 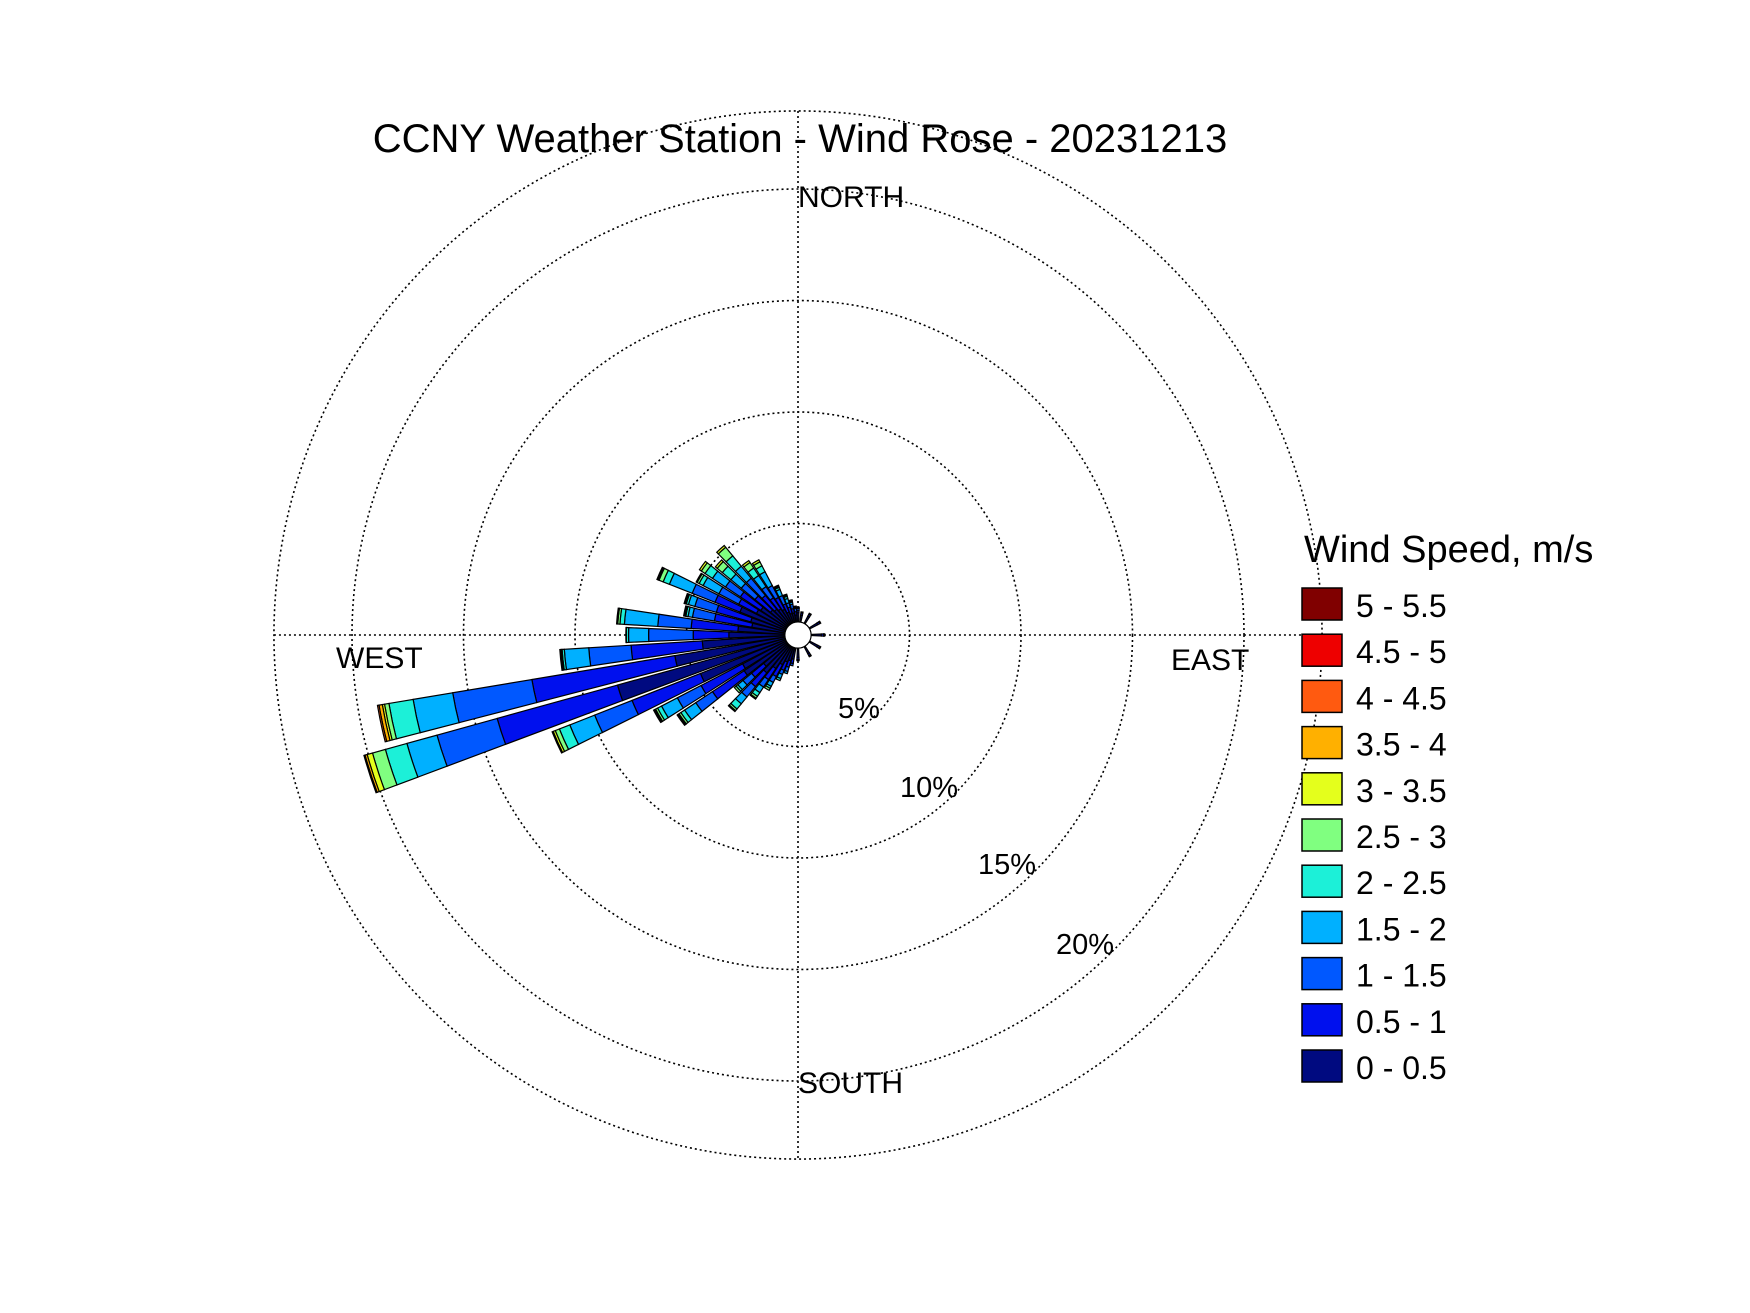 What do you see at coordinates (379, 658) in the screenshot?
I see `direction-label-west: WEST` at bounding box center [379, 658].